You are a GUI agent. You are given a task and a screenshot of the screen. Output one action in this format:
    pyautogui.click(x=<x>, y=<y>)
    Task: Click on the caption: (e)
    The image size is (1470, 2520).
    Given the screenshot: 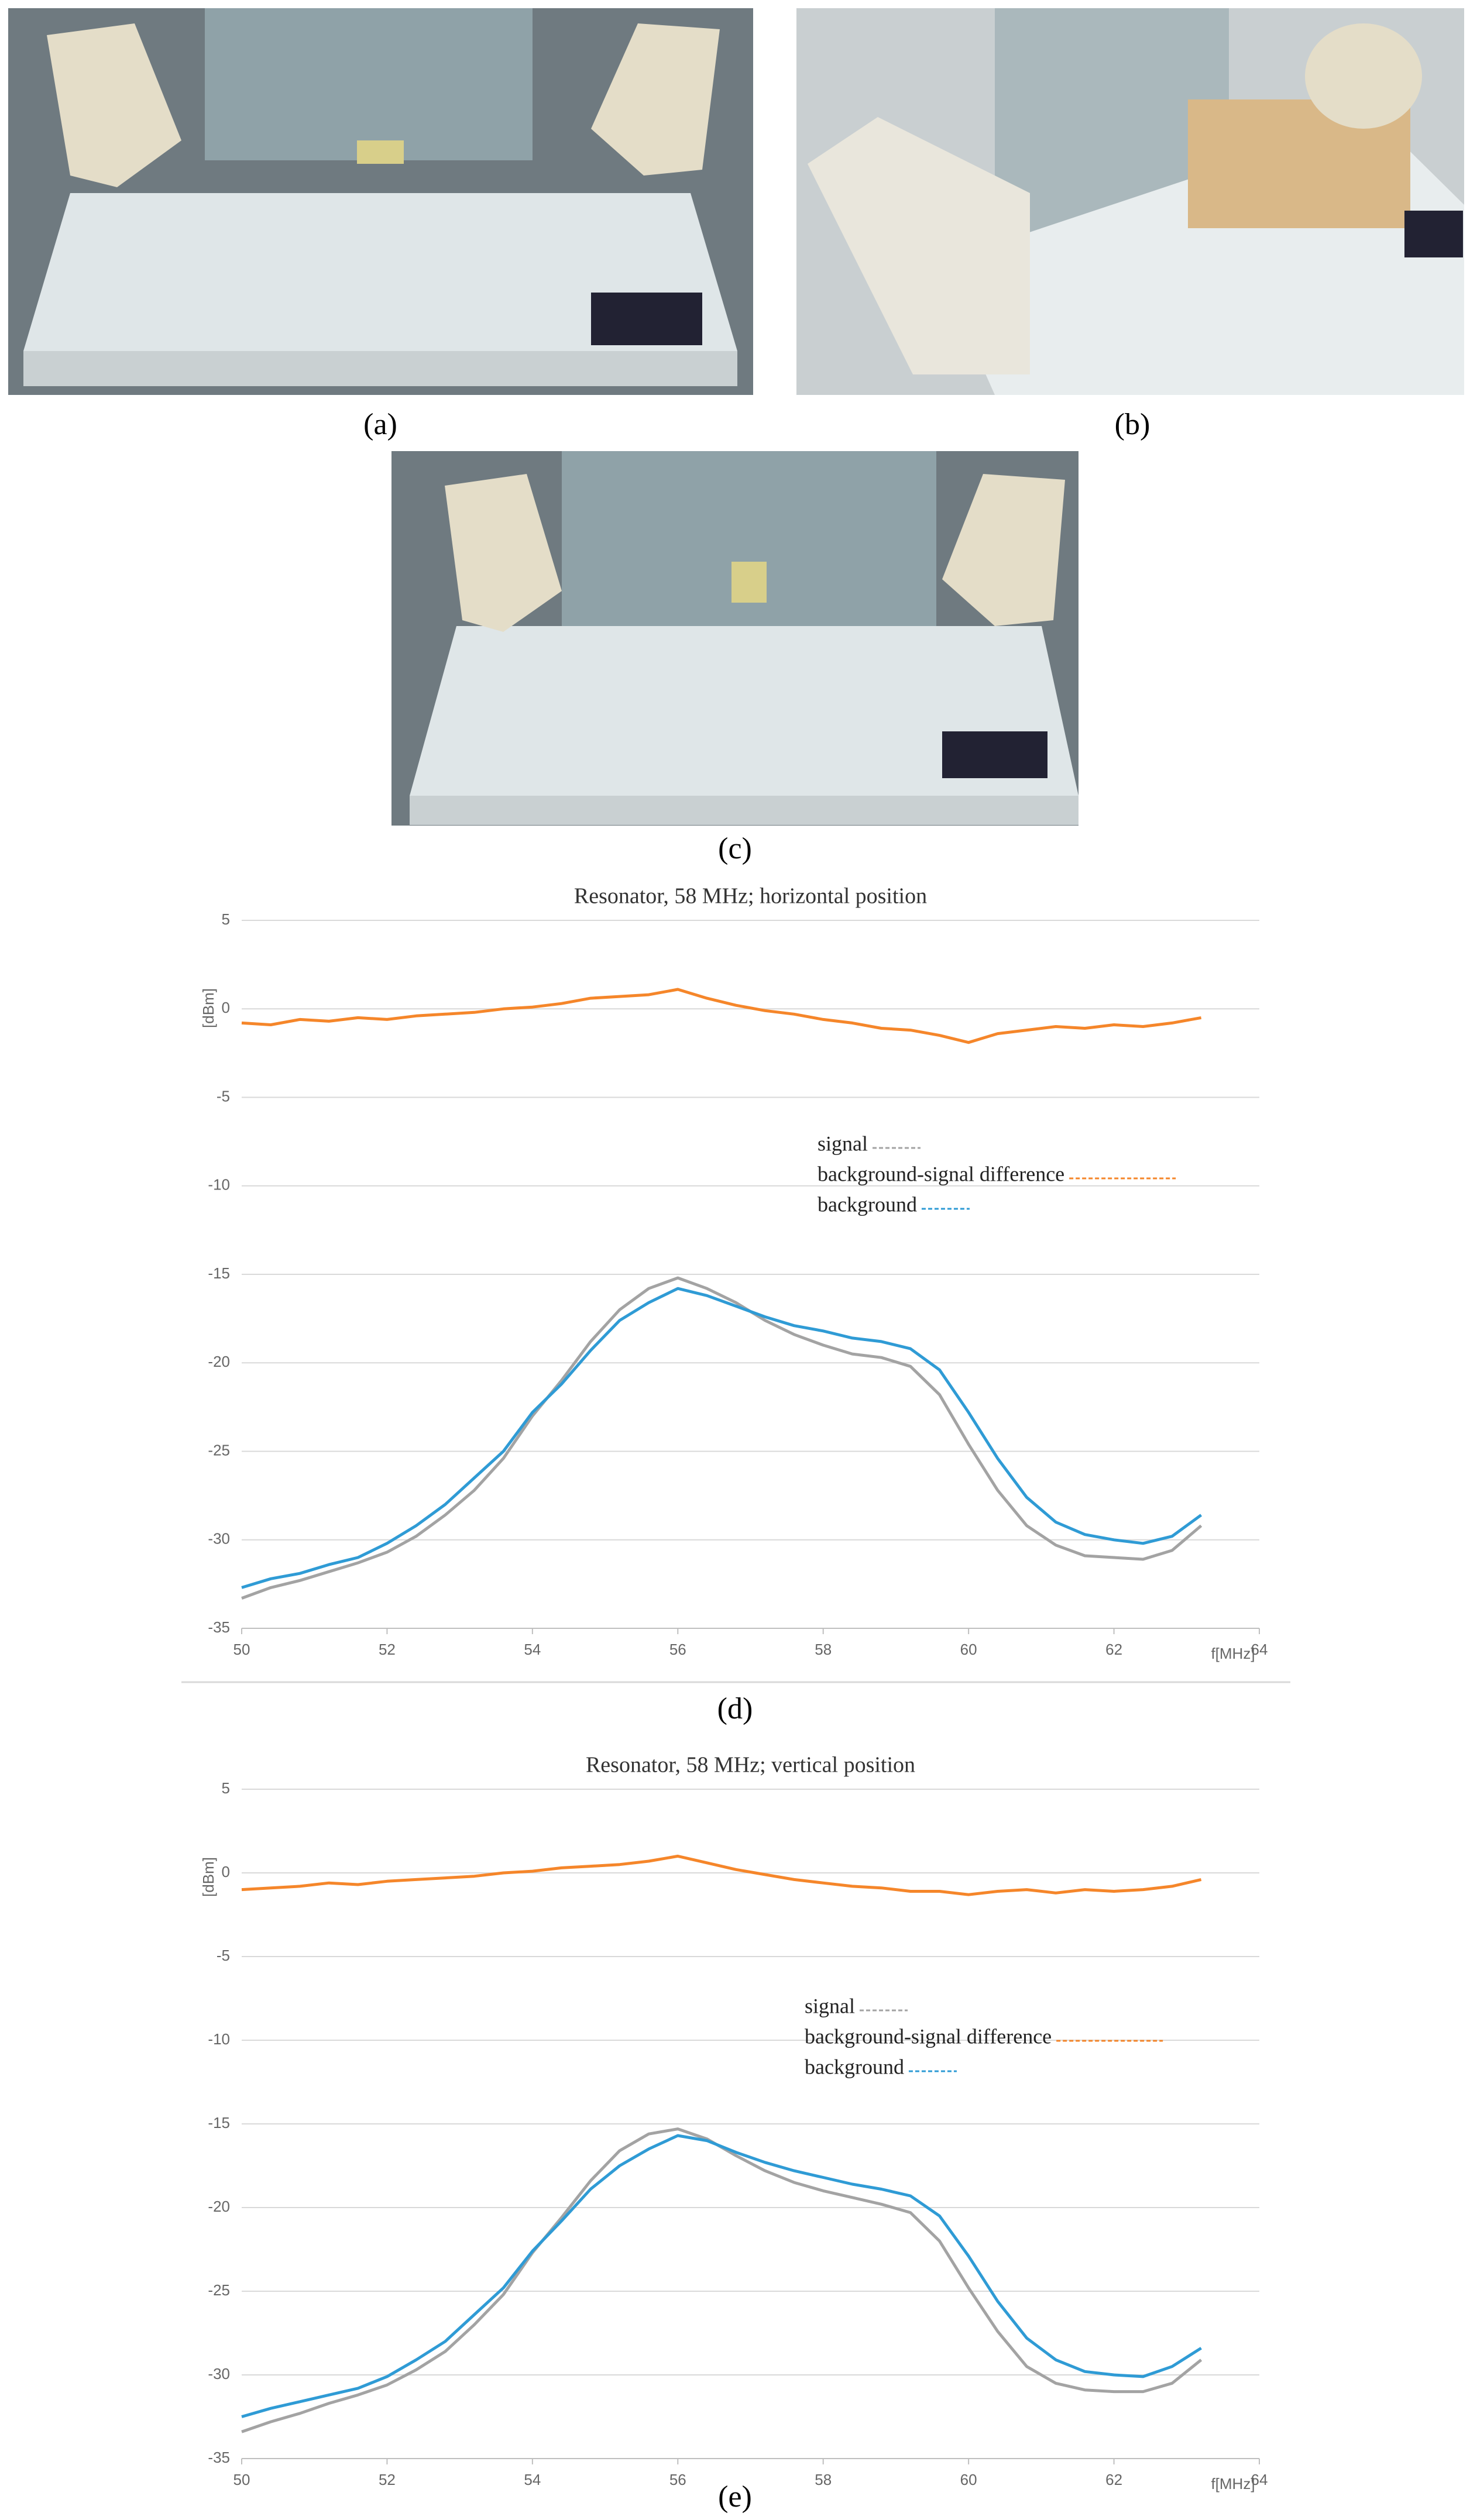 What is the action you would take?
    pyautogui.click(x=735, y=2497)
    